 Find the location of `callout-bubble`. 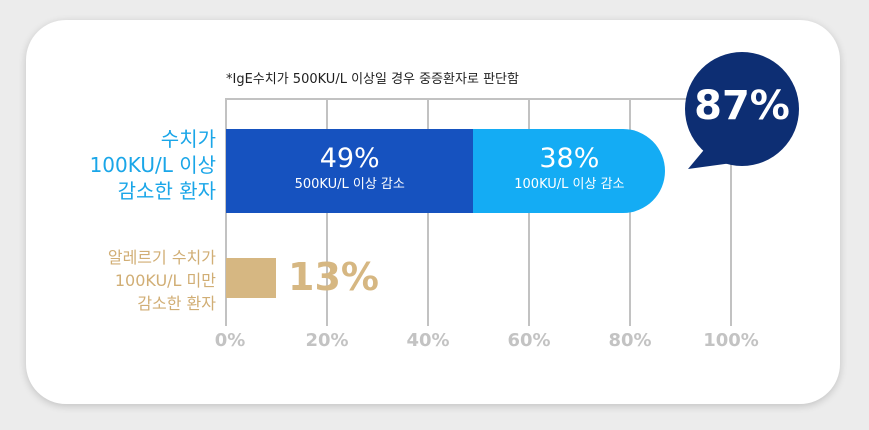

callout-bubble is located at coordinates (742, 110).